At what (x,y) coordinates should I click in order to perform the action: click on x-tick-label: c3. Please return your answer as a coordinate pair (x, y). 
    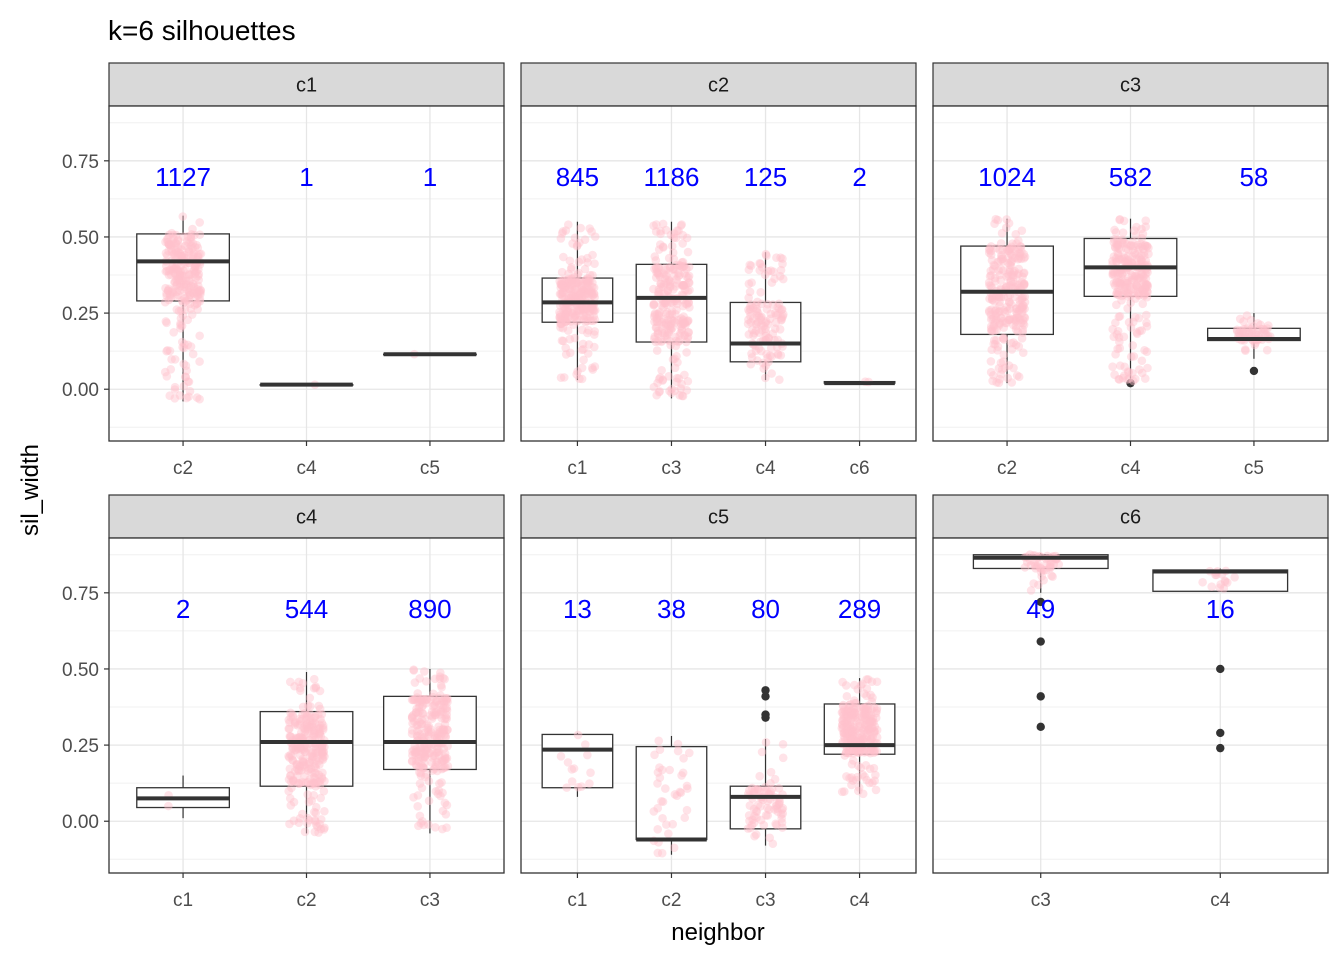
    Looking at the image, I should click on (430, 900).